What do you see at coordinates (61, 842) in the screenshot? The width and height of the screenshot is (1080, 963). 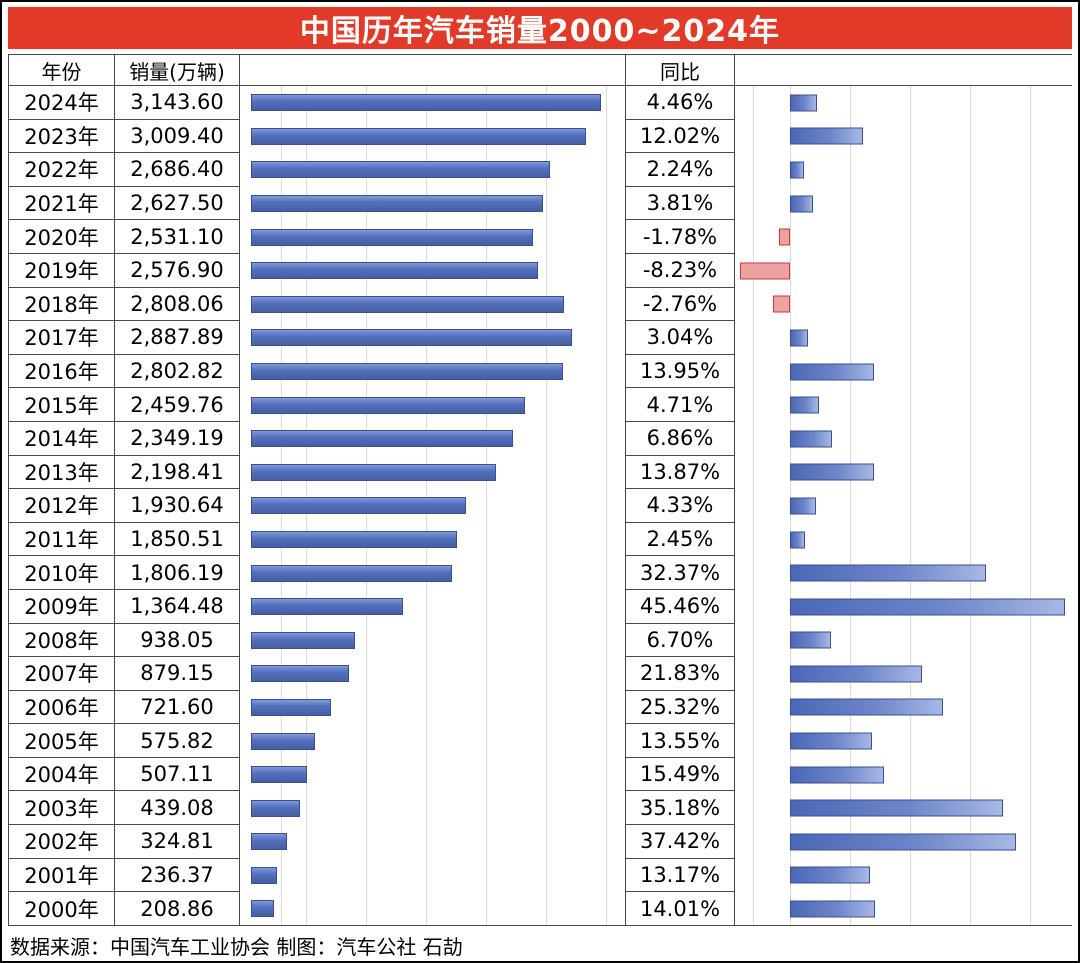 I see `year-cell: 2002年` at bounding box center [61, 842].